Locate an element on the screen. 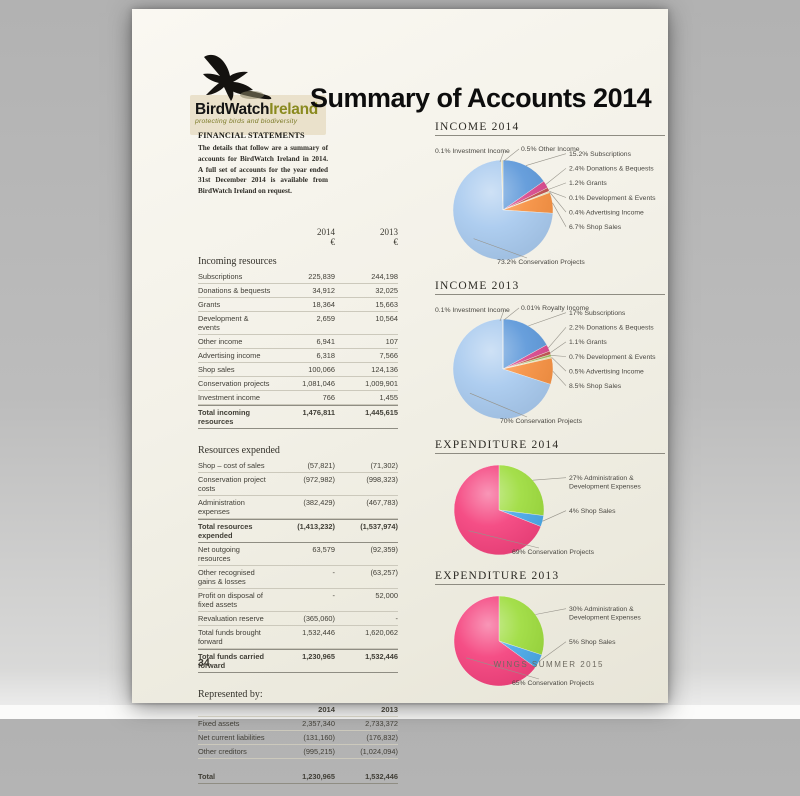 This screenshot has width=800, height=796. value-2014: (382,429) is located at coordinates (303, 507).